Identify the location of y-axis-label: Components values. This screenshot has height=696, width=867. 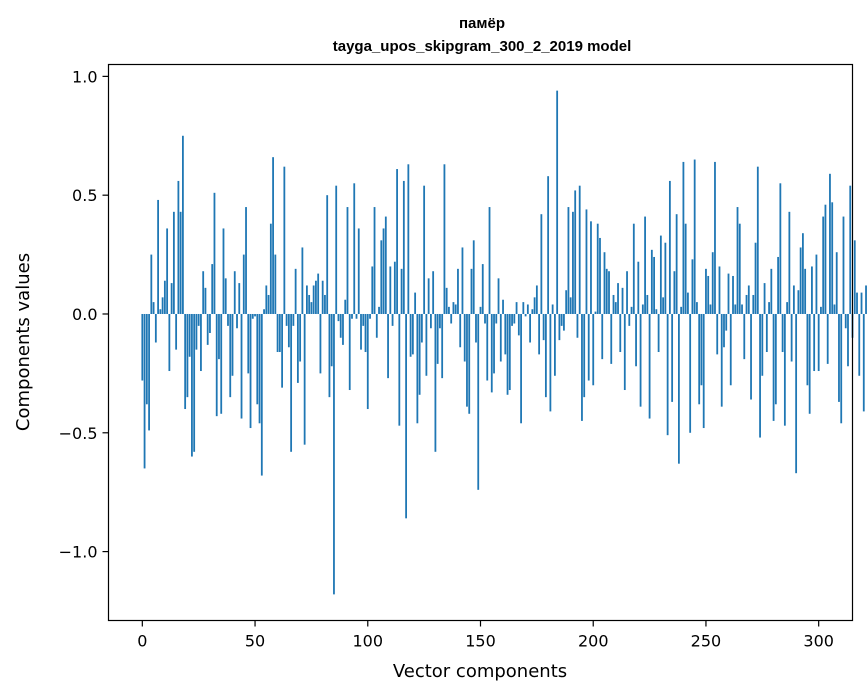
(23, 342).